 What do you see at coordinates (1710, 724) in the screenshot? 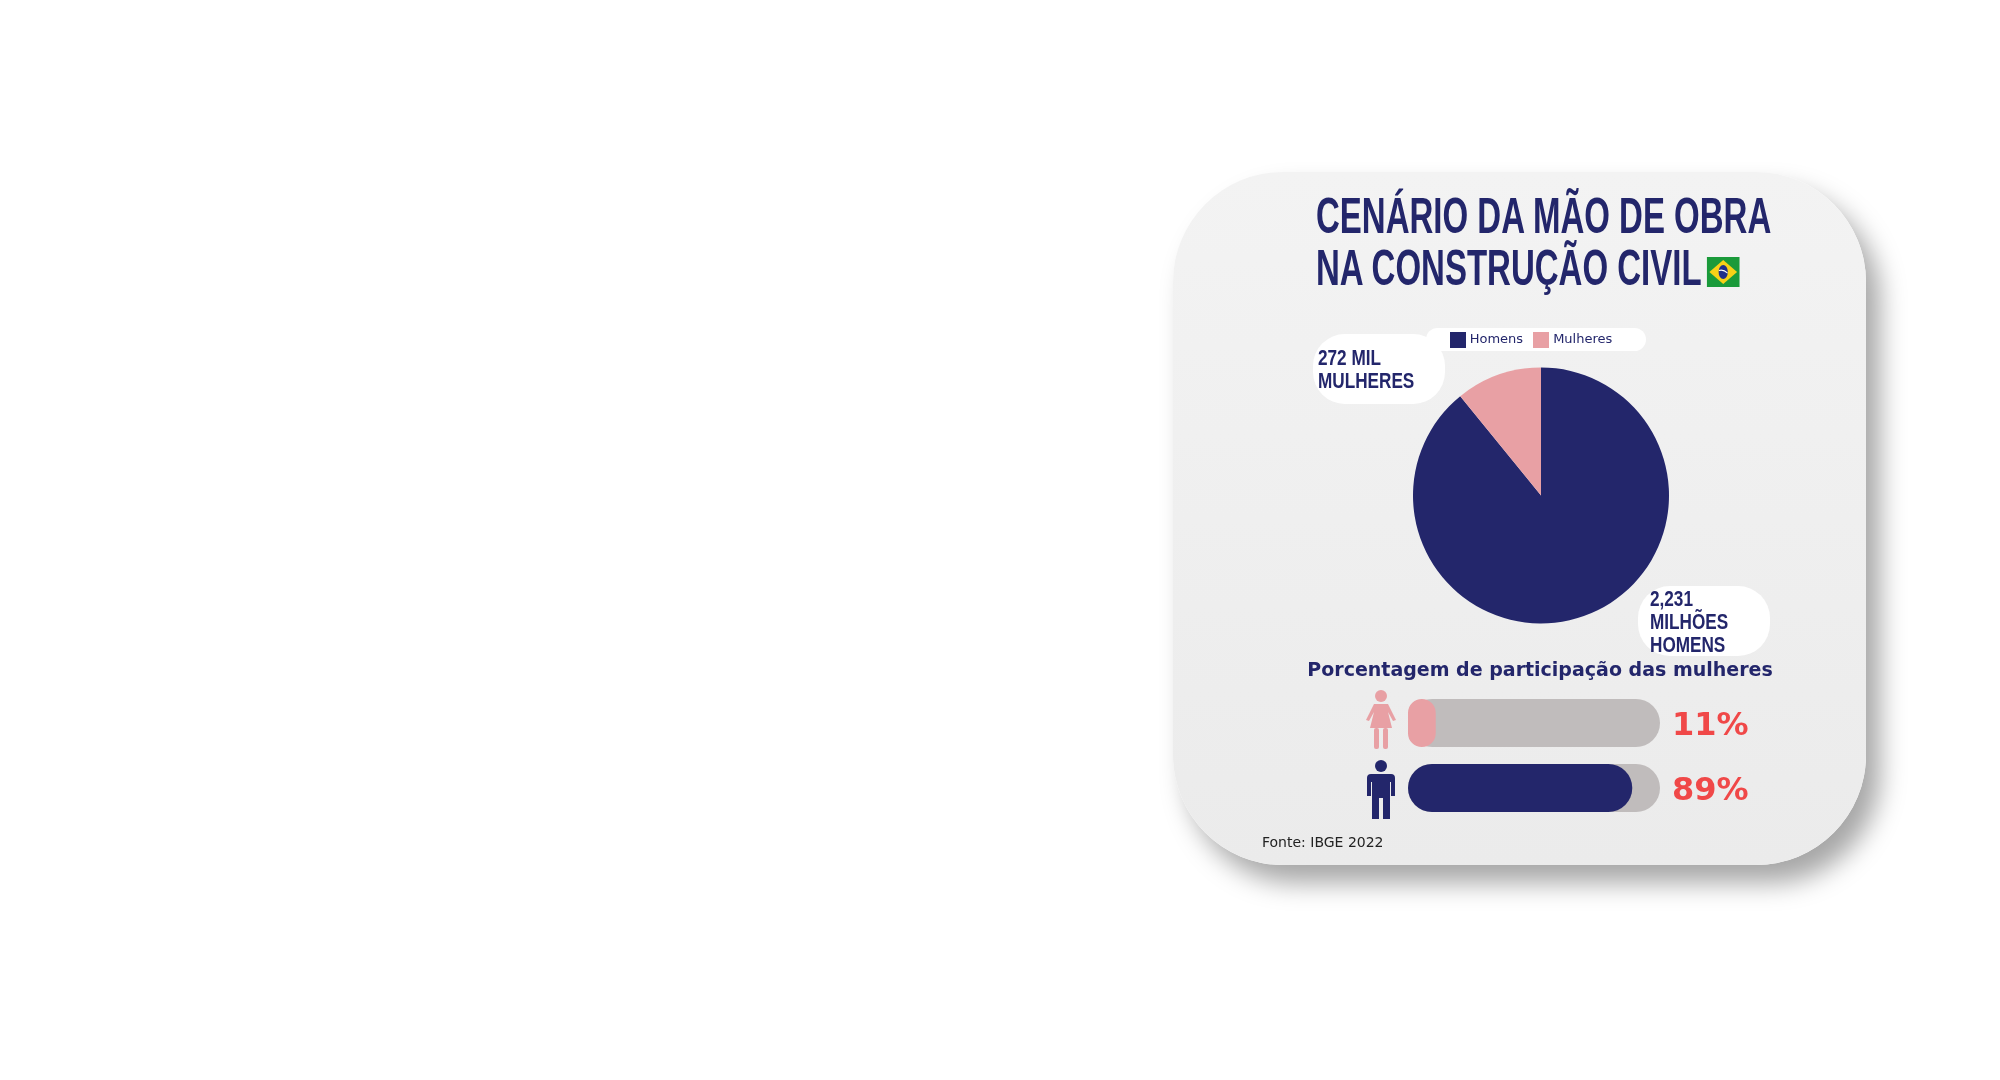
I see `data-label: 11%` at bounding box center [1710, 724].